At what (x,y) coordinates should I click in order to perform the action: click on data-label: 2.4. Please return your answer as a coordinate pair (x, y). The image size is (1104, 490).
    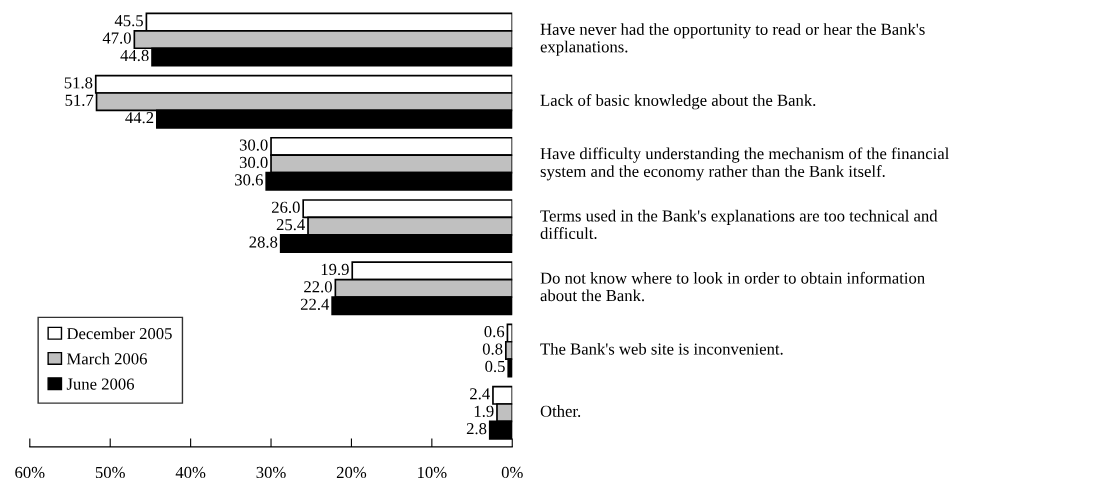
    Looking at the image, I should click on (480, 394).